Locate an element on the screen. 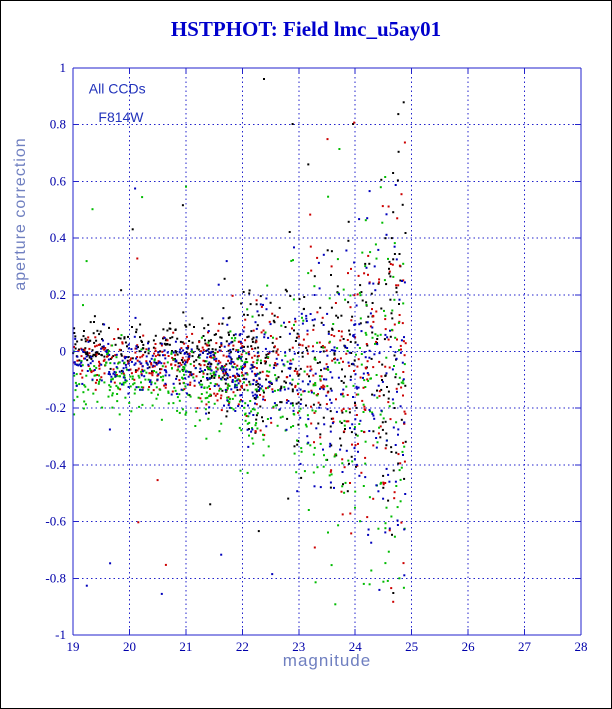 The height and width of the screenshot is (709, 612). svg-text: 28 is located at coordinates (581, 646).